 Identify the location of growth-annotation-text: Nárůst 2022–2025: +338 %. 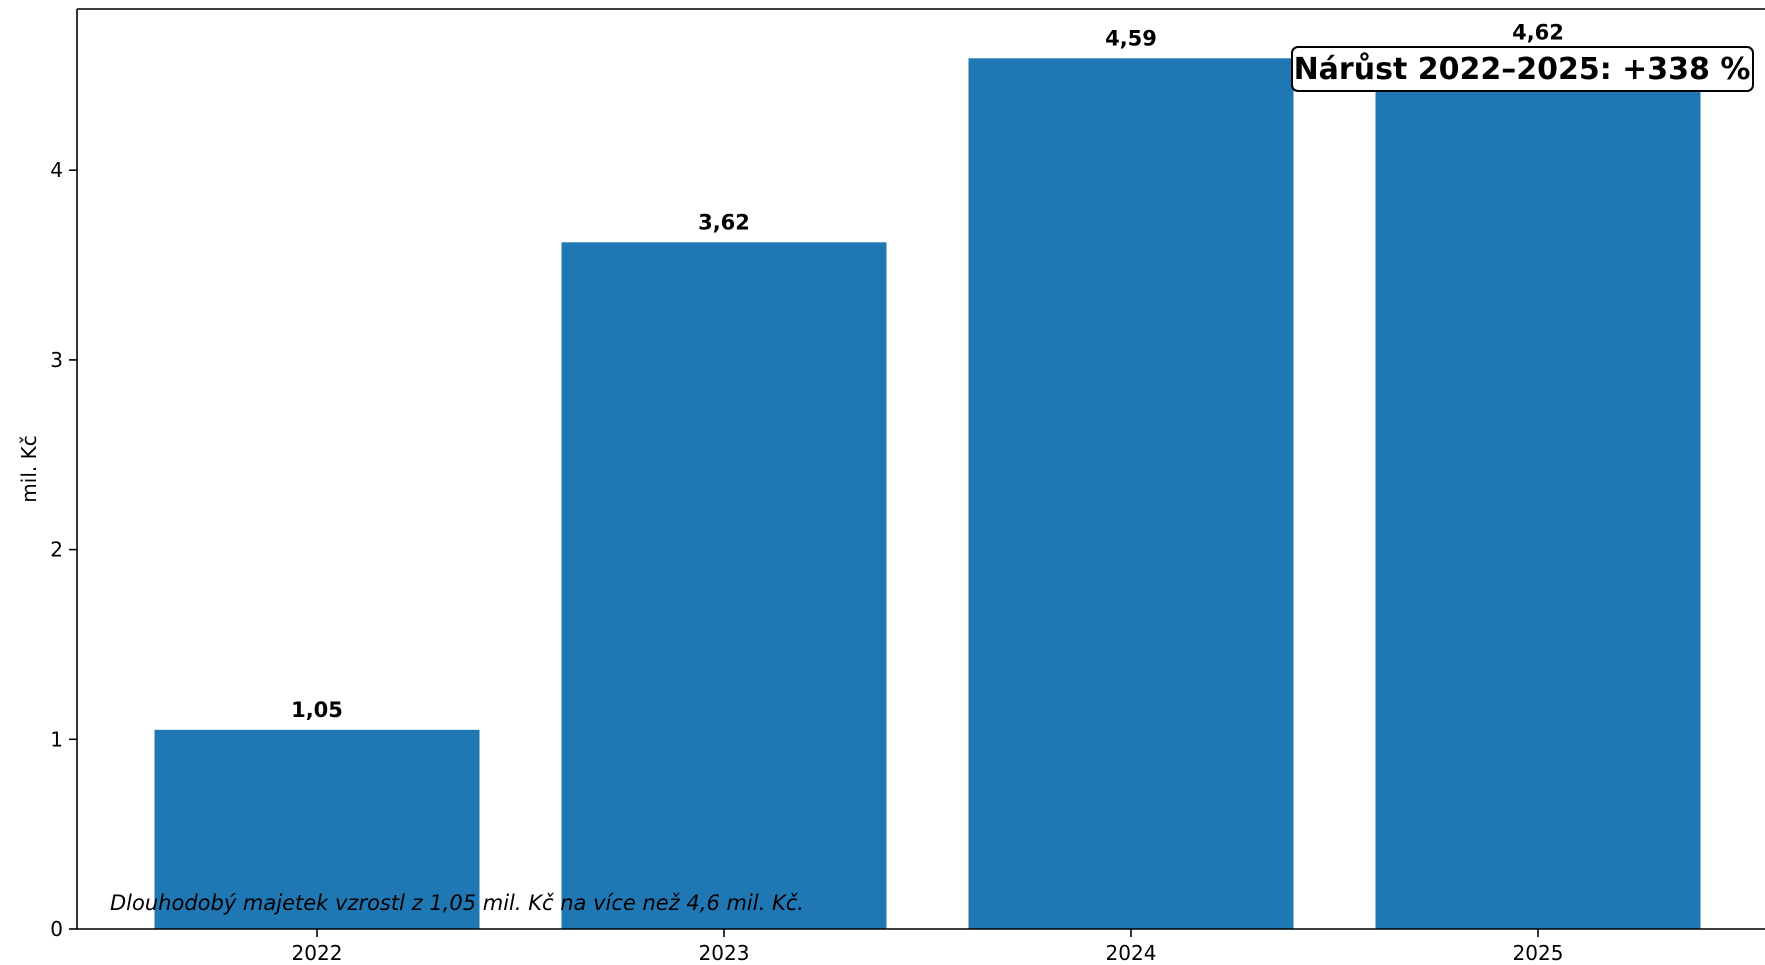
(1522, 69).